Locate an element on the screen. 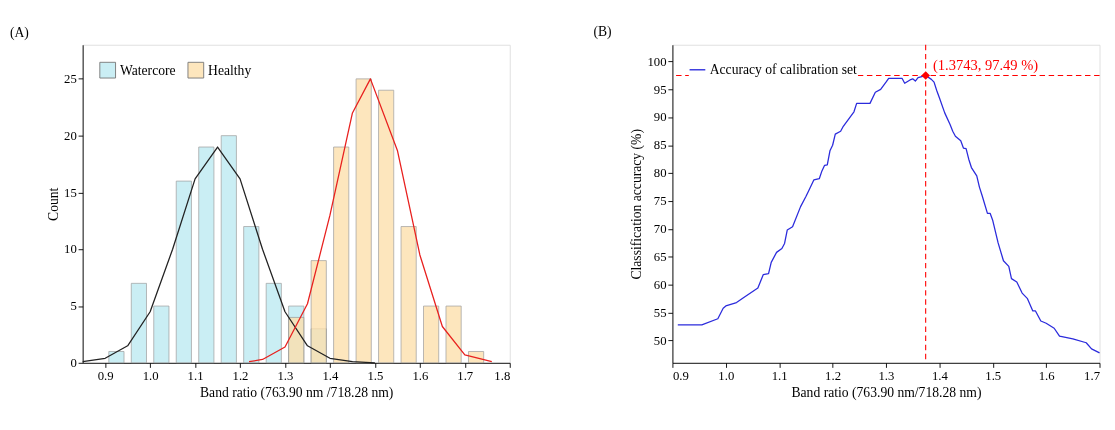 The height and width of the screenshot is (430, 1115). chart-title: (B) is located at coordinates (602, 32).